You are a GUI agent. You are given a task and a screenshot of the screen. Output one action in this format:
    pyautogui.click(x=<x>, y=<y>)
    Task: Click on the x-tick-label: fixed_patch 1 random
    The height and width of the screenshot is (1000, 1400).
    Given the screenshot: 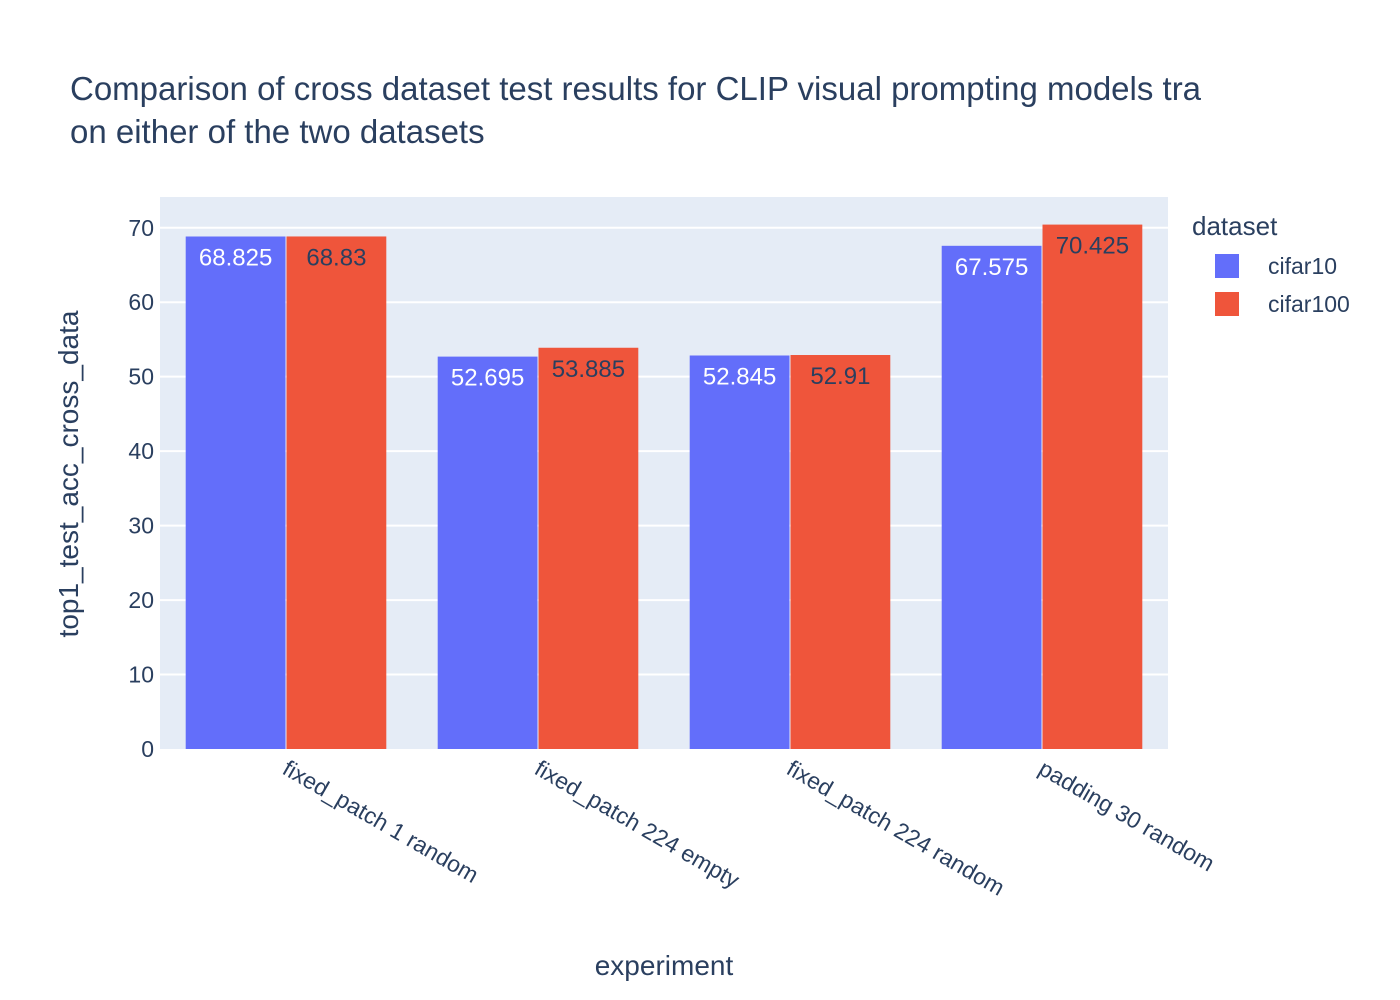 What is the action you would take?
    pyautogui.click(x=381, y=821)
    